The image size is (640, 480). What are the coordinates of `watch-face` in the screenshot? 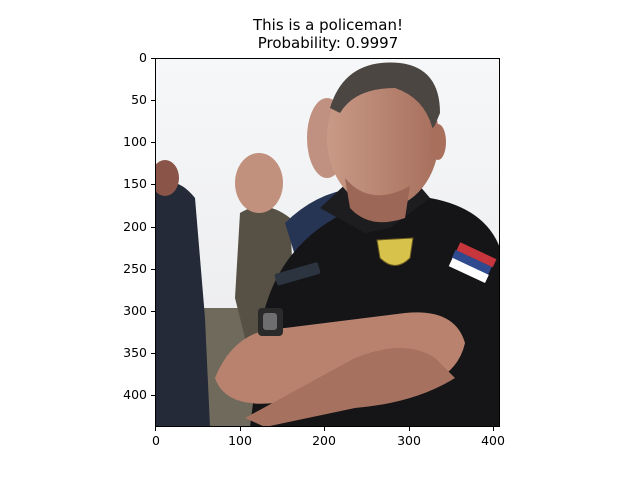 It's located at (270, 321).